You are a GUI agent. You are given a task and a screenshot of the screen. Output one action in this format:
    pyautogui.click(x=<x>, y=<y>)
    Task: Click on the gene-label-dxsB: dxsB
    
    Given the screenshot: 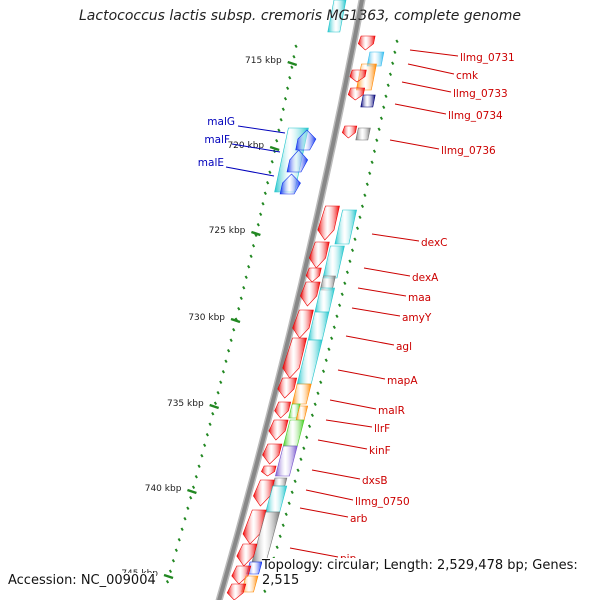 What is the action you would take?
    pyautogui.click(x=375, y=481)
    